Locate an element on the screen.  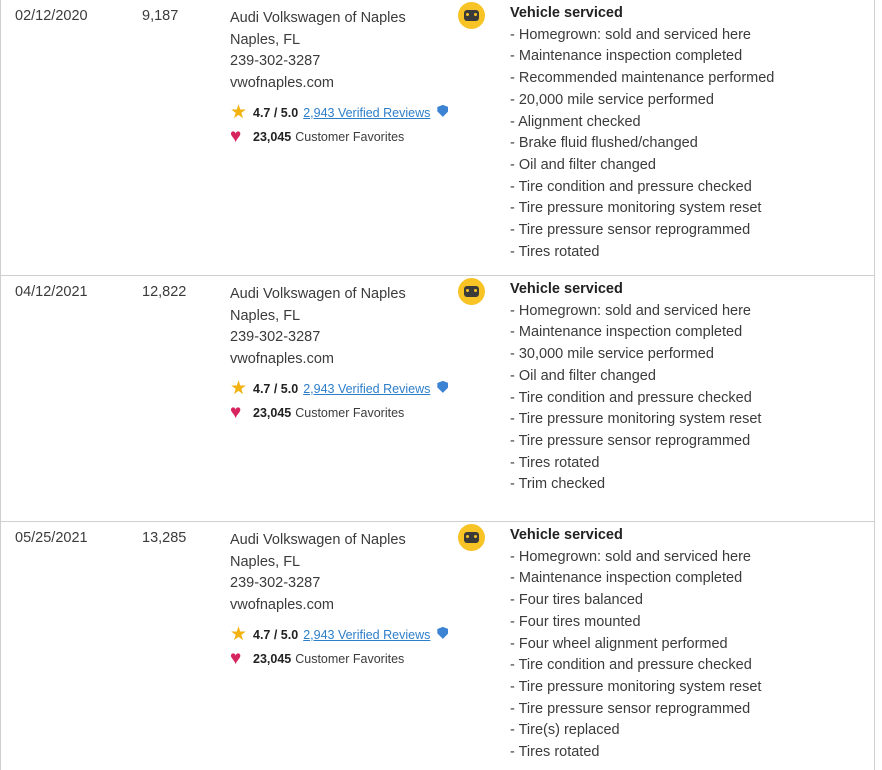
service-mileage: 13,285 is located at coordinates (164, 538).